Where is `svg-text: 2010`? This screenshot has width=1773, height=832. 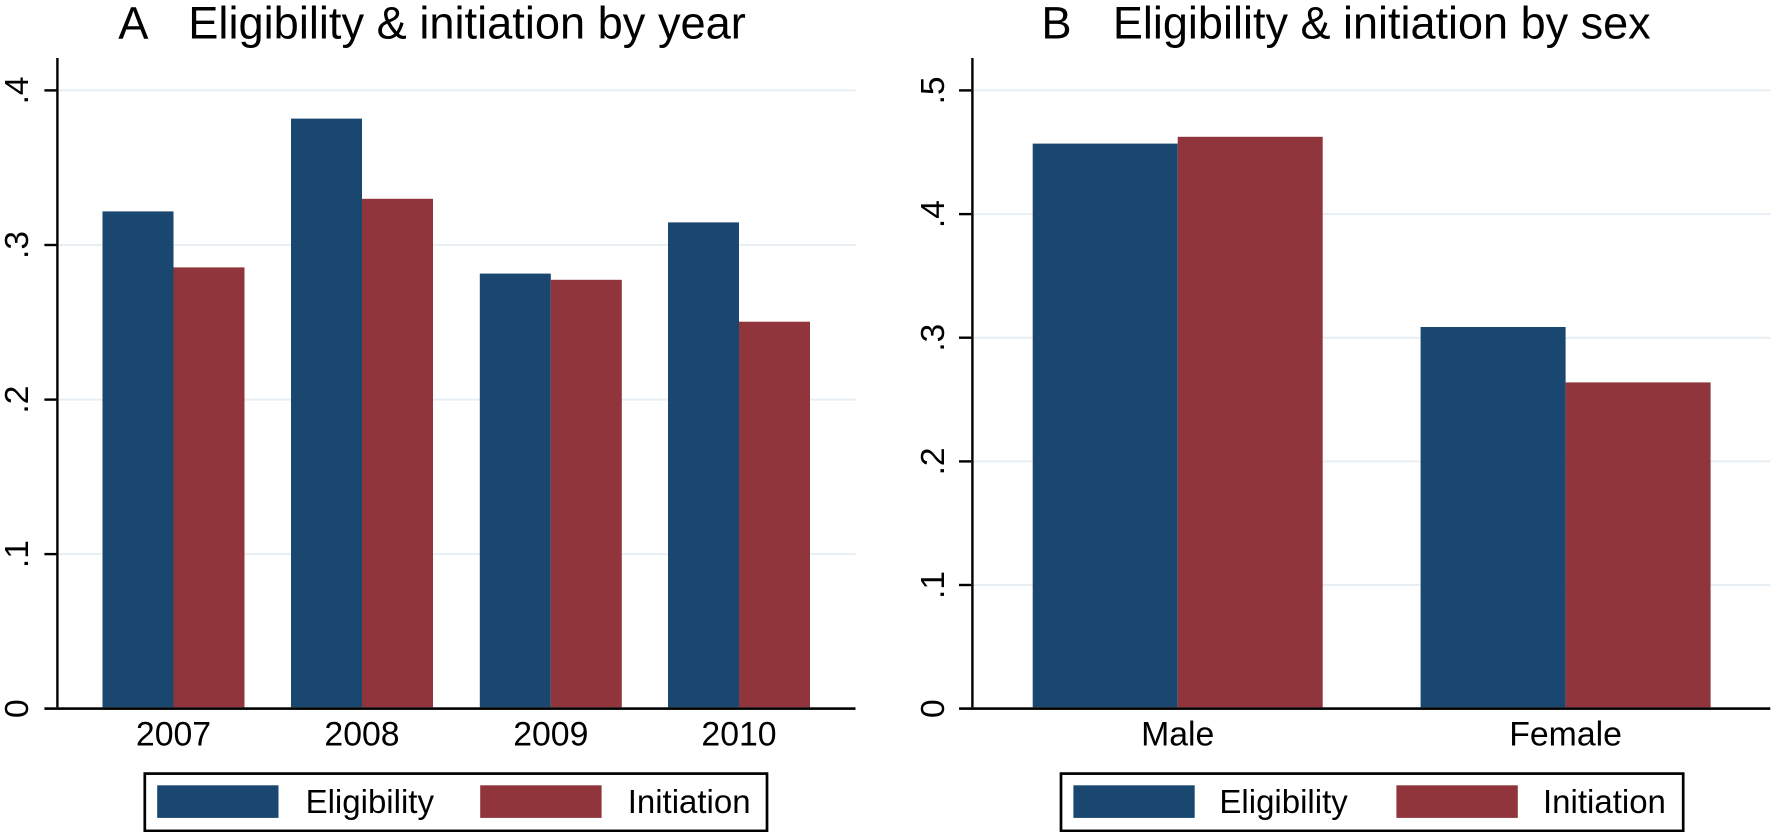
svg-text: 2010 is located at coordinates (738, 735).